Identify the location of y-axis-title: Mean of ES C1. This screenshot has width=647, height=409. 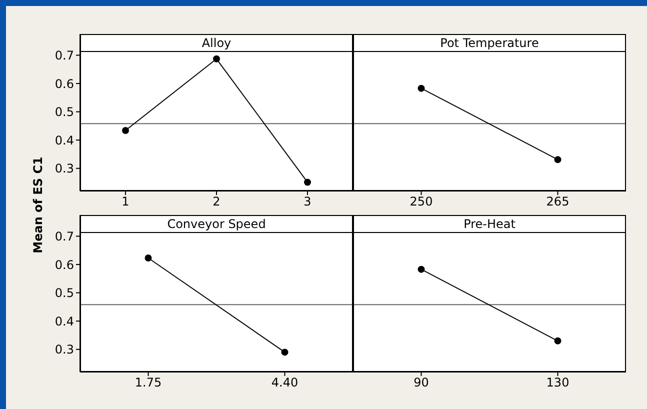
(38, 206).